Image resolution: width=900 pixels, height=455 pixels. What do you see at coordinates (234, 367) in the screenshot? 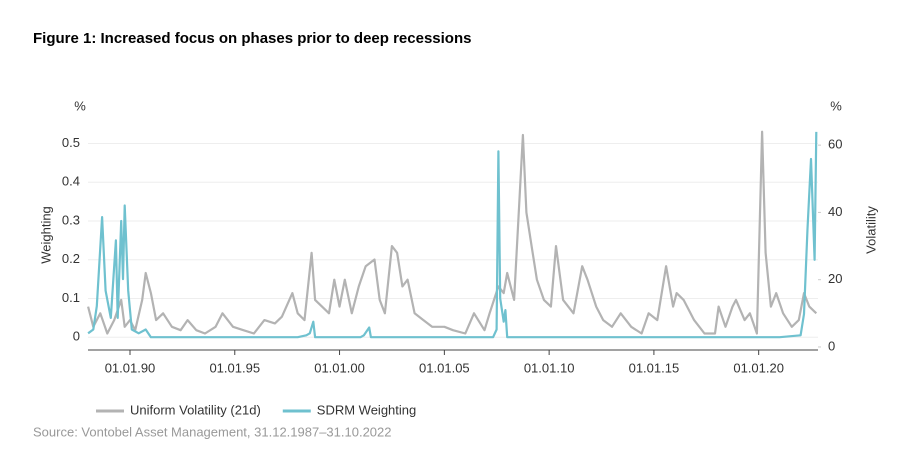
I see `x-tick-label: 01.01.95` at bounding box center [234, 367].